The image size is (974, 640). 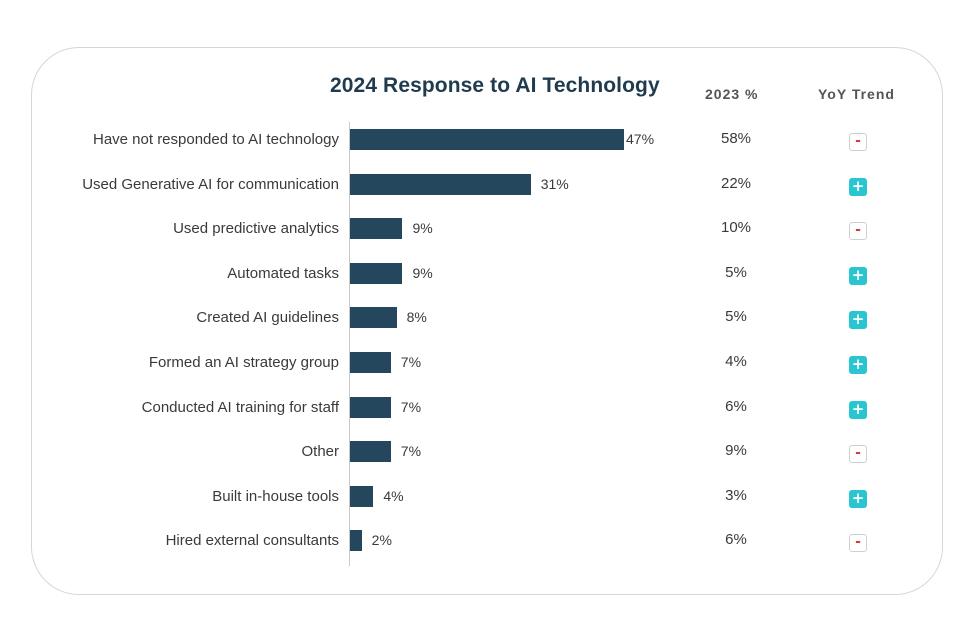 What do you see at coordinates (487, 229) in the screenshot?
I see `bar-row: Used predictive analytics 9% 10% -` at bounding box center [487, 229].